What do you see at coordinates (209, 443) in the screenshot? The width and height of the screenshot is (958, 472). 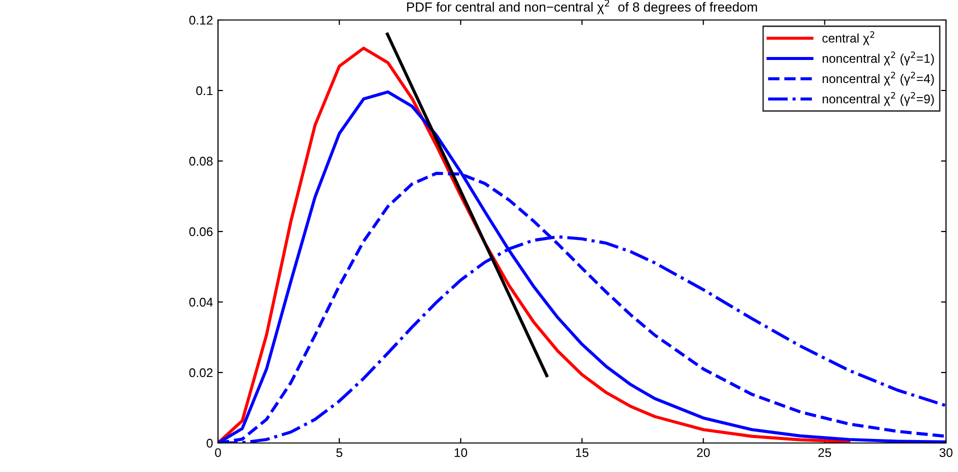 I see `y-tick-label: 0` at bounding box center [209, 443].